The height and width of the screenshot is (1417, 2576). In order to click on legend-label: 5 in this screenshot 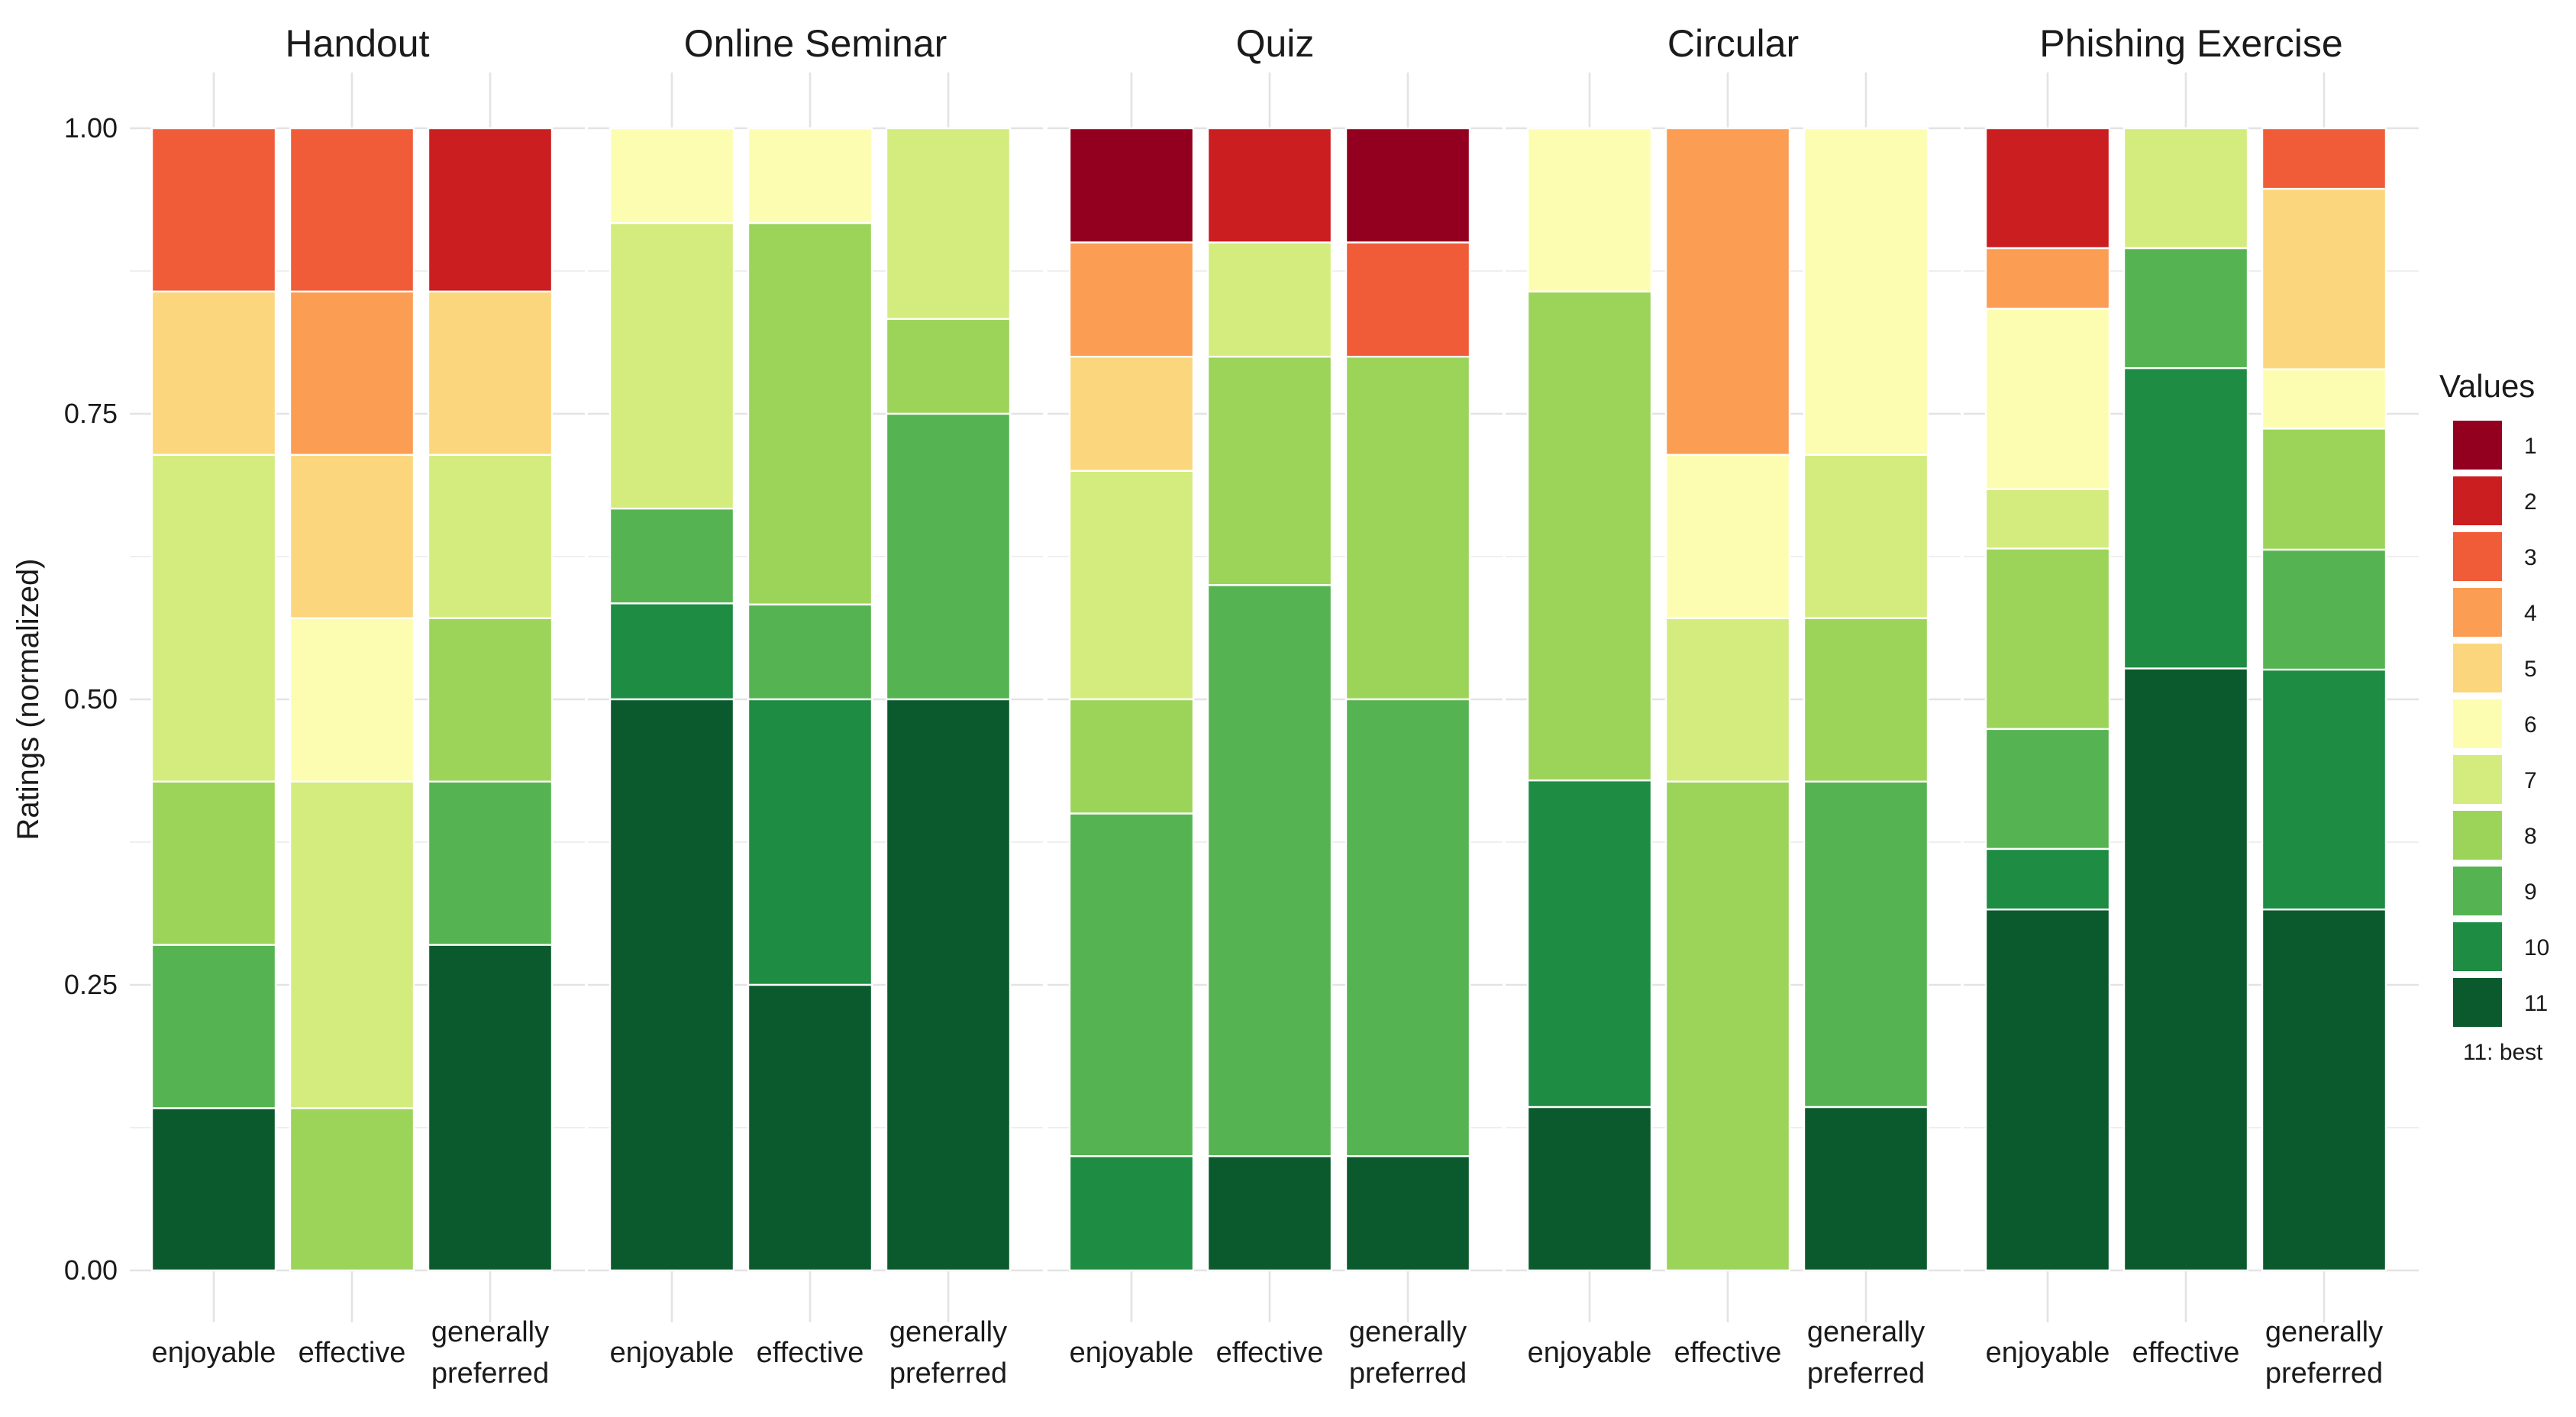, I will do `click(2530, 669)`.